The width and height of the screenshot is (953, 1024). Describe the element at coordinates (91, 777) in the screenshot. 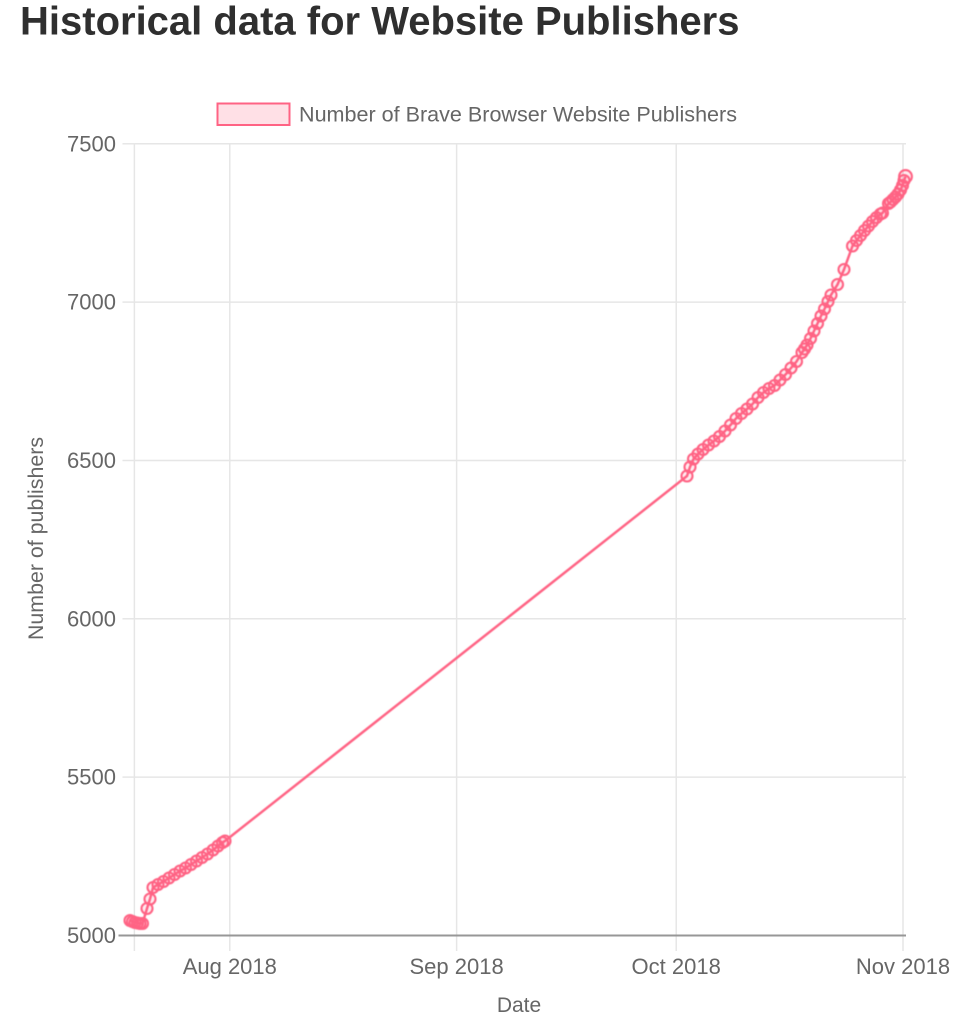

I see `svg-text: 5500` at that location.